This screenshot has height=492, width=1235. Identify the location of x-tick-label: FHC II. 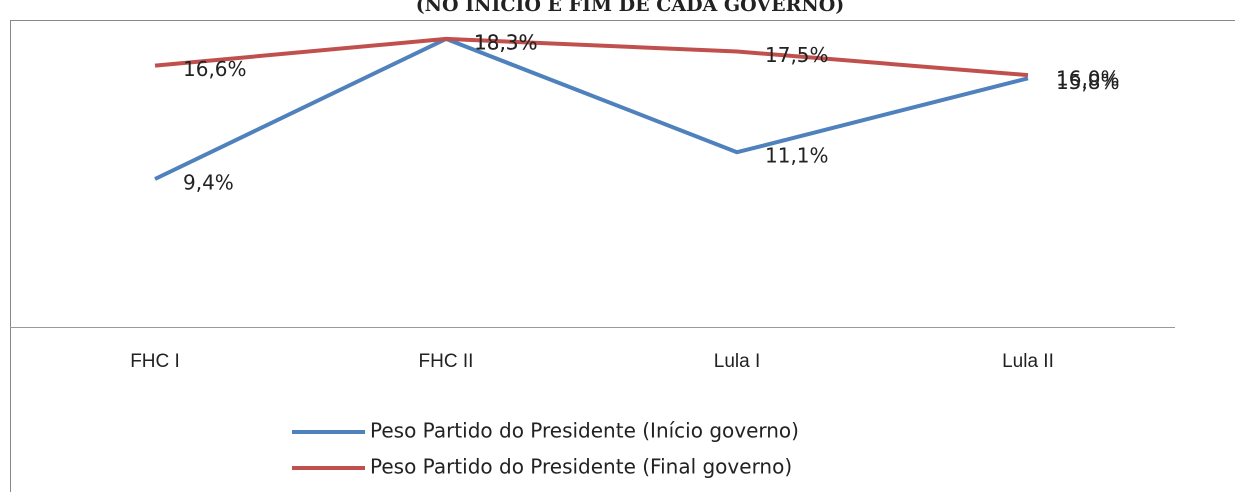
(446, 361).